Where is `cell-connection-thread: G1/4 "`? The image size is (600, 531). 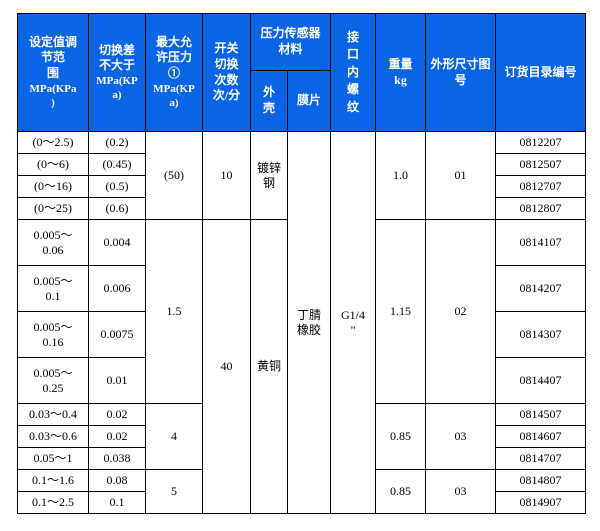 cell-connection-thread: G1/4 " is located at coordinates (353, 322).